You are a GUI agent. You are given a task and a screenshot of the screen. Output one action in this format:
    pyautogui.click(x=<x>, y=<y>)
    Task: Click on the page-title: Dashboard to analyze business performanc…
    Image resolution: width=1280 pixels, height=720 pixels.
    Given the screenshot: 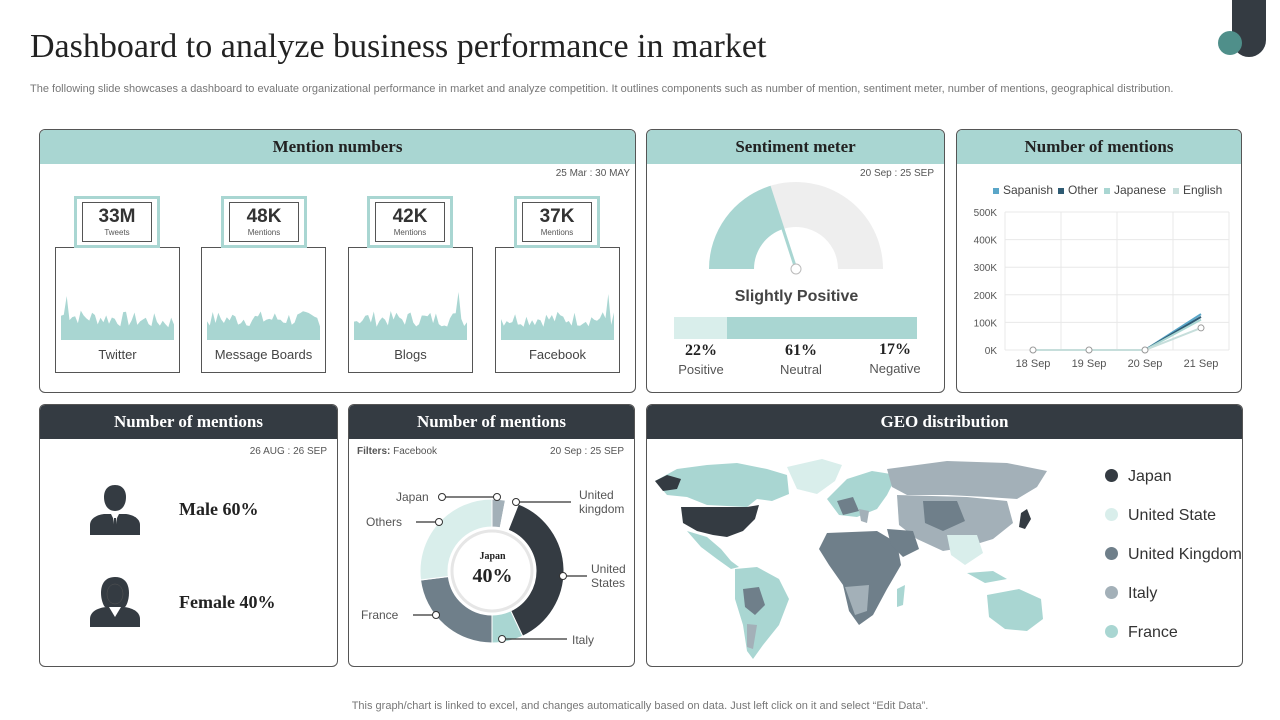 What is the action you would take?
    pyautogui.click(x=398, y=46)
    